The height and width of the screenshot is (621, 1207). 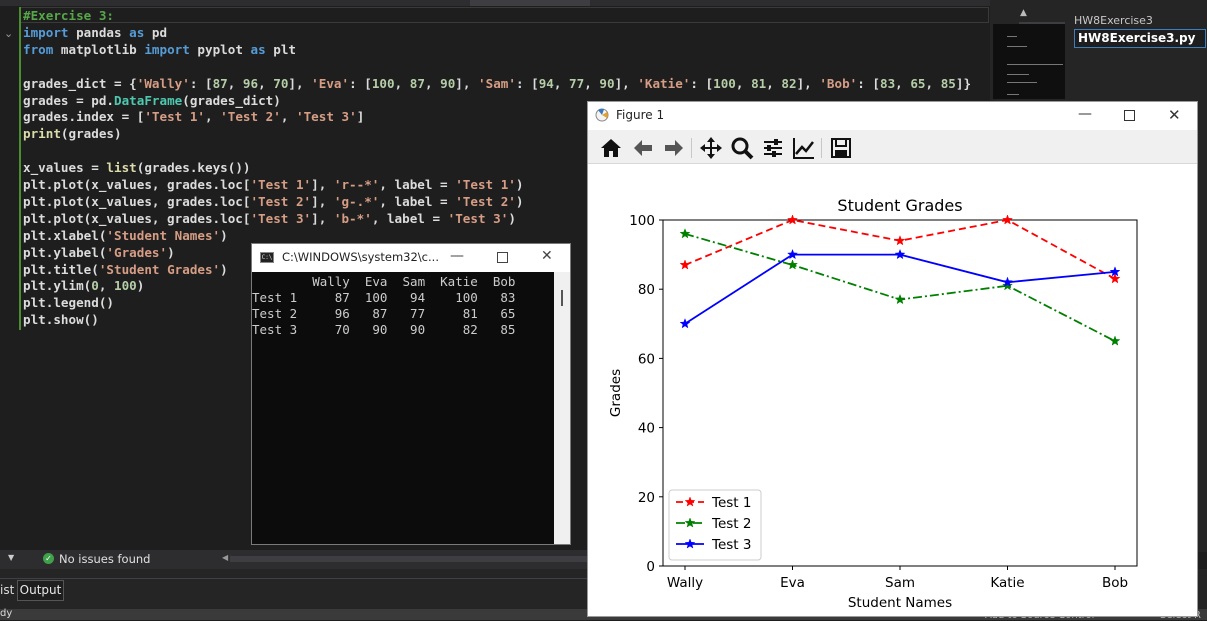 What do you see at coordinates (650, 567) in the screenshot?
I see `y-tick-label: 0` at bounding box center [650, 567].